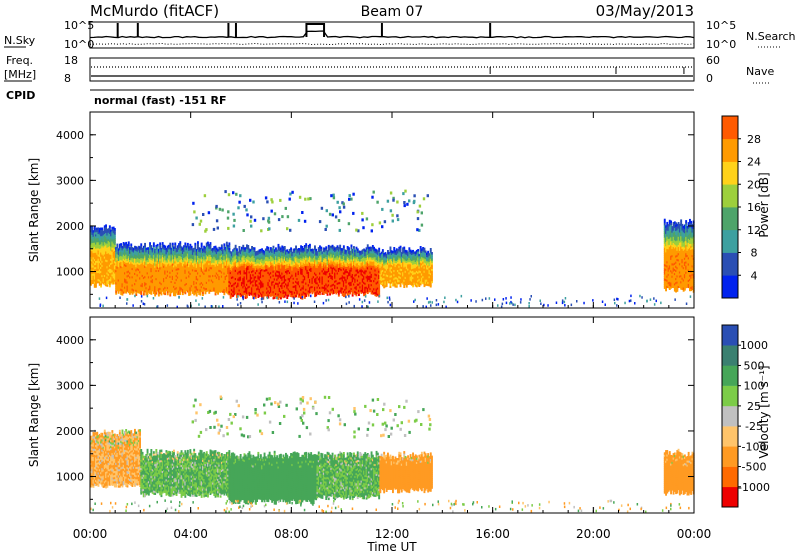 The image size is (800, 554). What do you see at coordinates (392, 34) in the screenshot?
I see `noise-sky-line` at bounding box center [392, 34].